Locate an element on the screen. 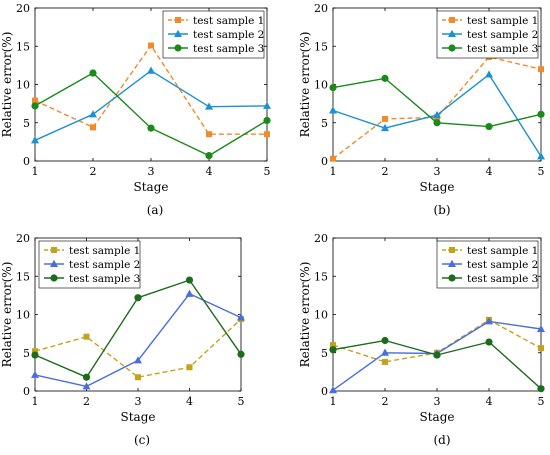 Image resolution: width=550 pixels, height=455 pixels. legend-entry: test sample 2 is located at coordinates (216, 35).